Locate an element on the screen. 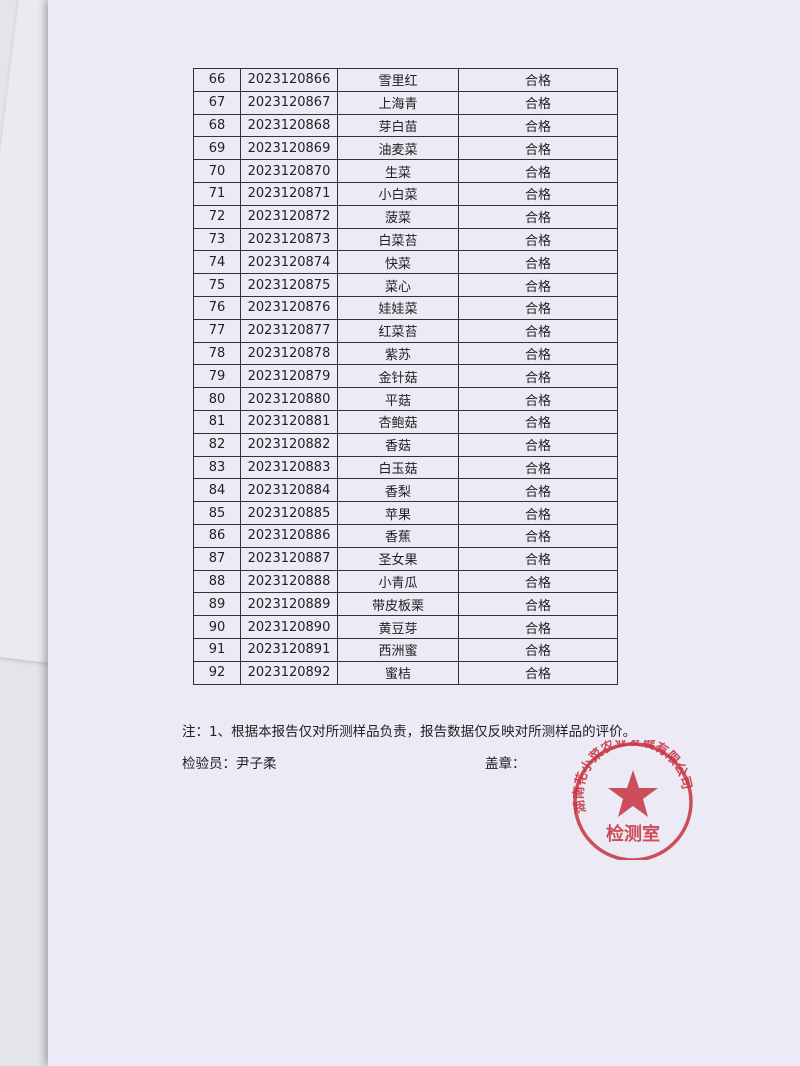  row-number-cell: 83 is located at coordinates (217, 467).